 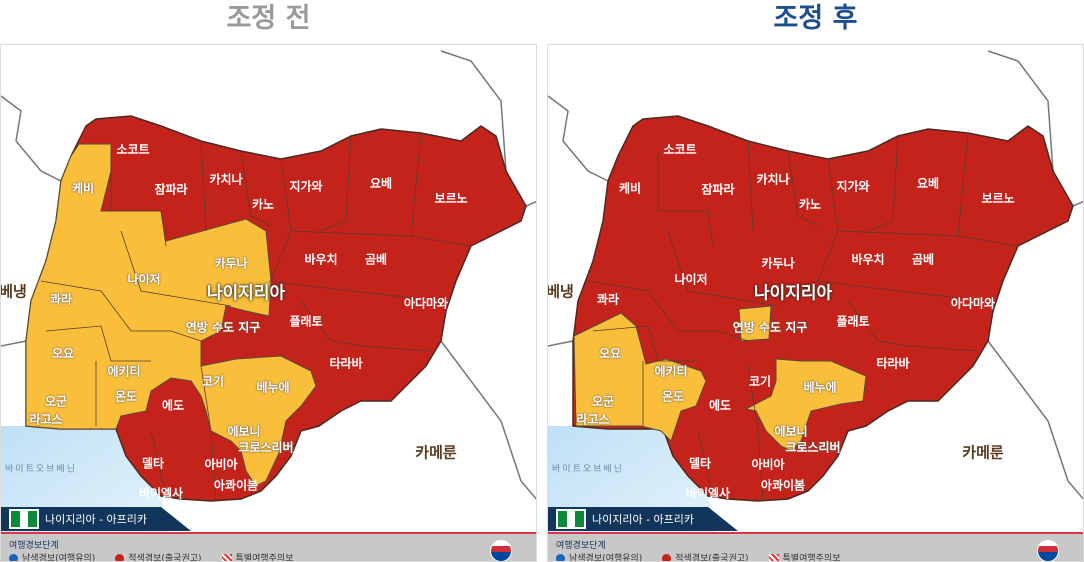 I want to click on state-label: 코기, so click(x=213, y=381).